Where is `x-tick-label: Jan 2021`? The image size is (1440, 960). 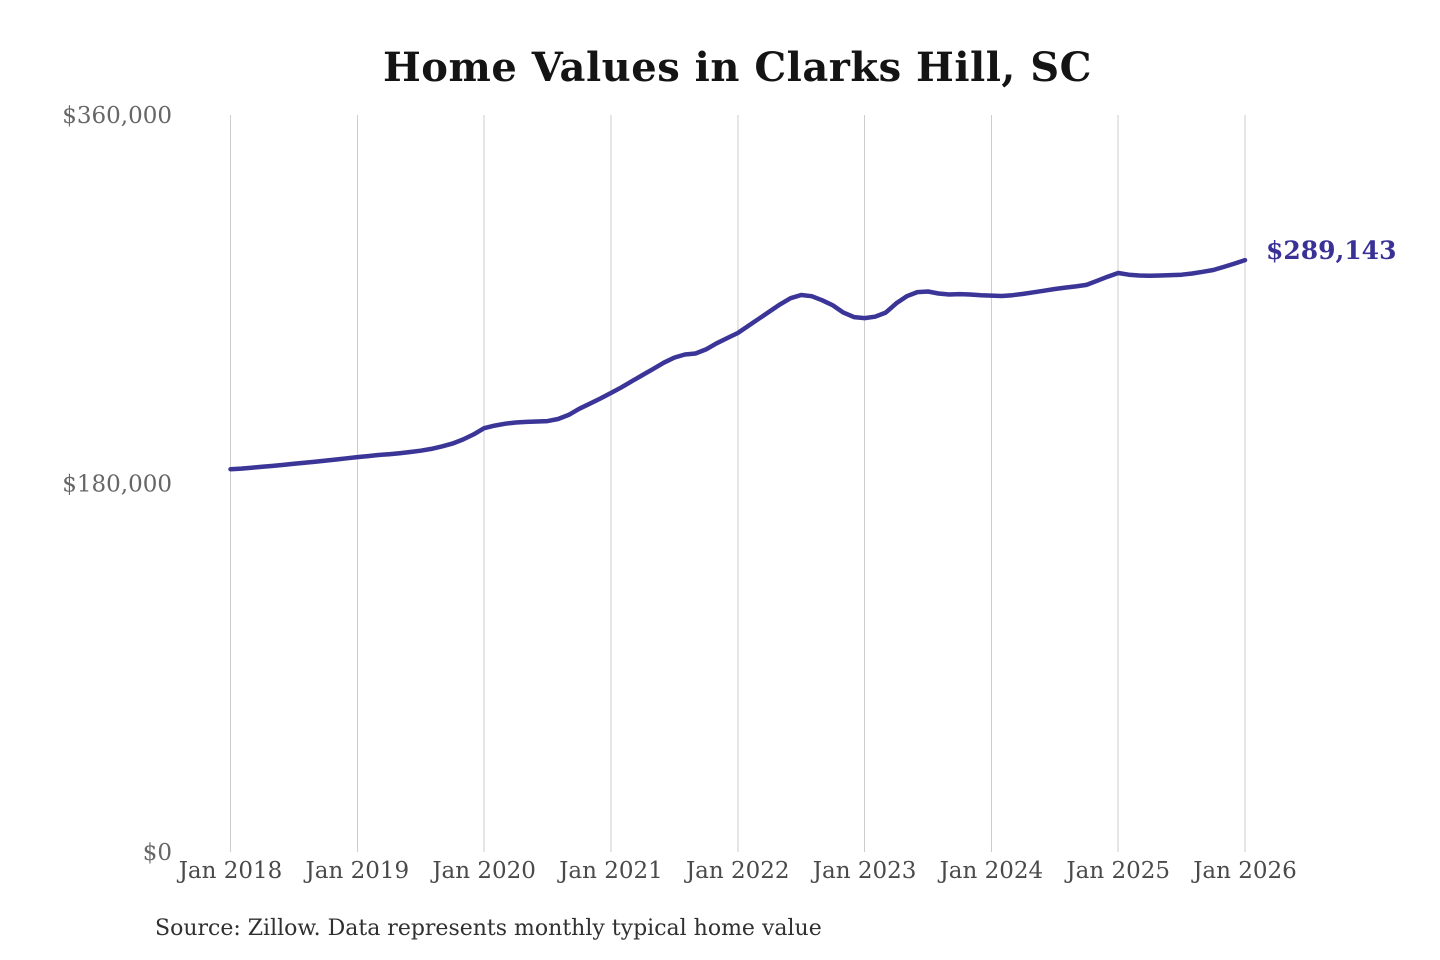 x-tick-label: Jan 2021 is located at coordinates (610, 871).